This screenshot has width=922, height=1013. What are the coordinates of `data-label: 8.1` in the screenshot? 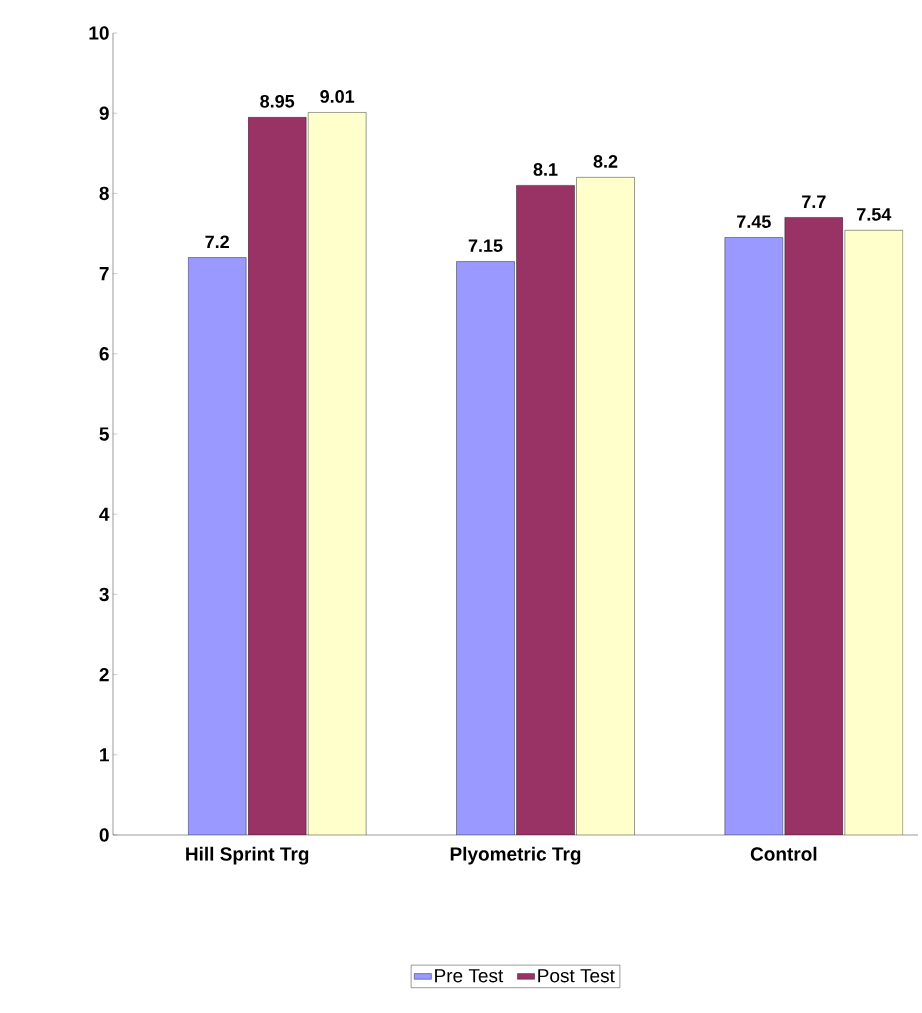 It's located at (545, 169).